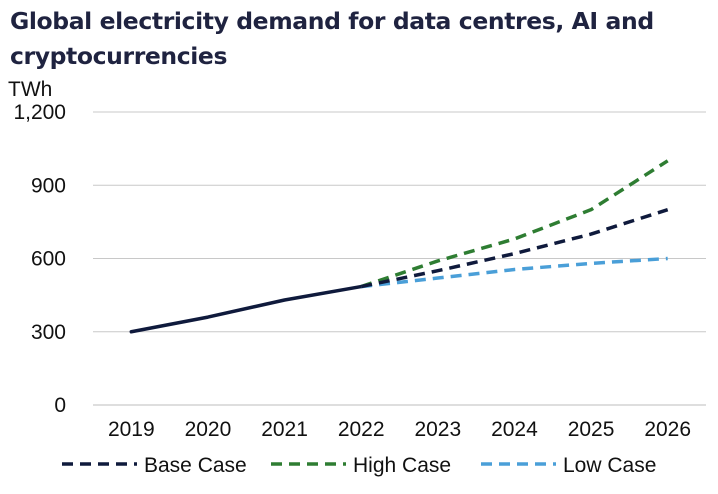 Image resolution: width=718 pixels, height=494 pixels. I want to click on y-tick-label: 600, so click(48, 259).